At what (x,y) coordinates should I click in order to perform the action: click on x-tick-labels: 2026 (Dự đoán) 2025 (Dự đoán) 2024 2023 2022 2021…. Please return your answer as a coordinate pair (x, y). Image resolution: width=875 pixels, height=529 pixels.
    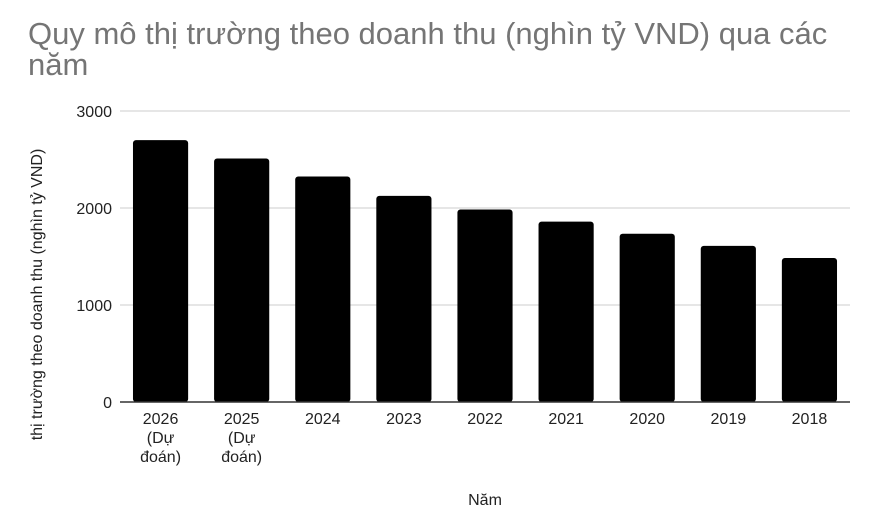
    Looking at the image, I should click on (483, 438).